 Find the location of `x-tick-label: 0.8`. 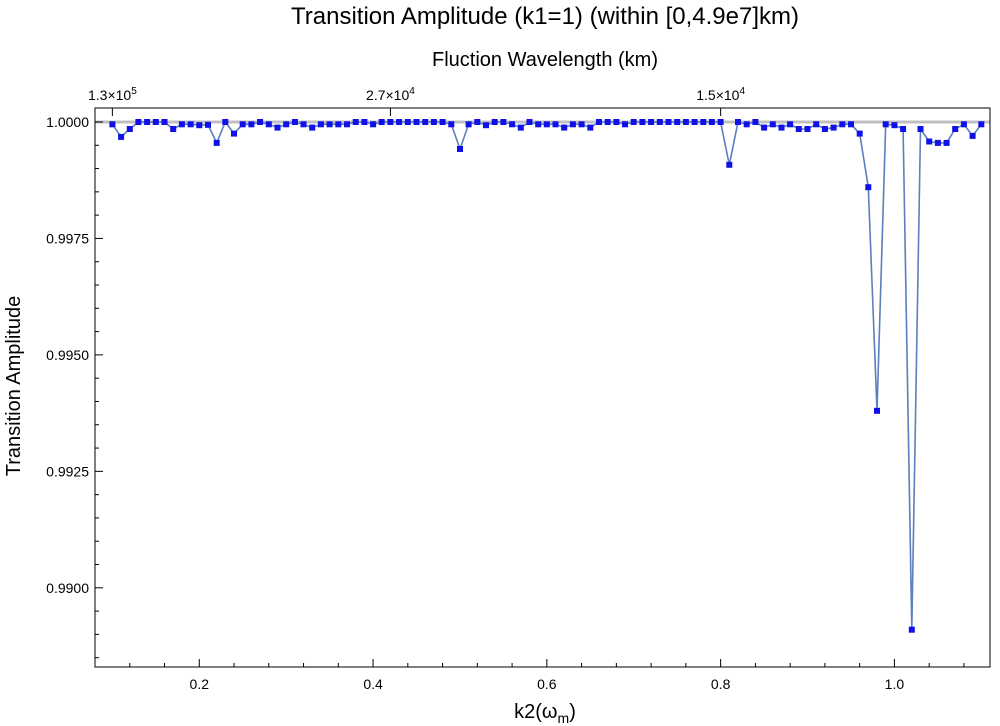

x-tick-label: 0.8 is located at coordinates (721, 684).